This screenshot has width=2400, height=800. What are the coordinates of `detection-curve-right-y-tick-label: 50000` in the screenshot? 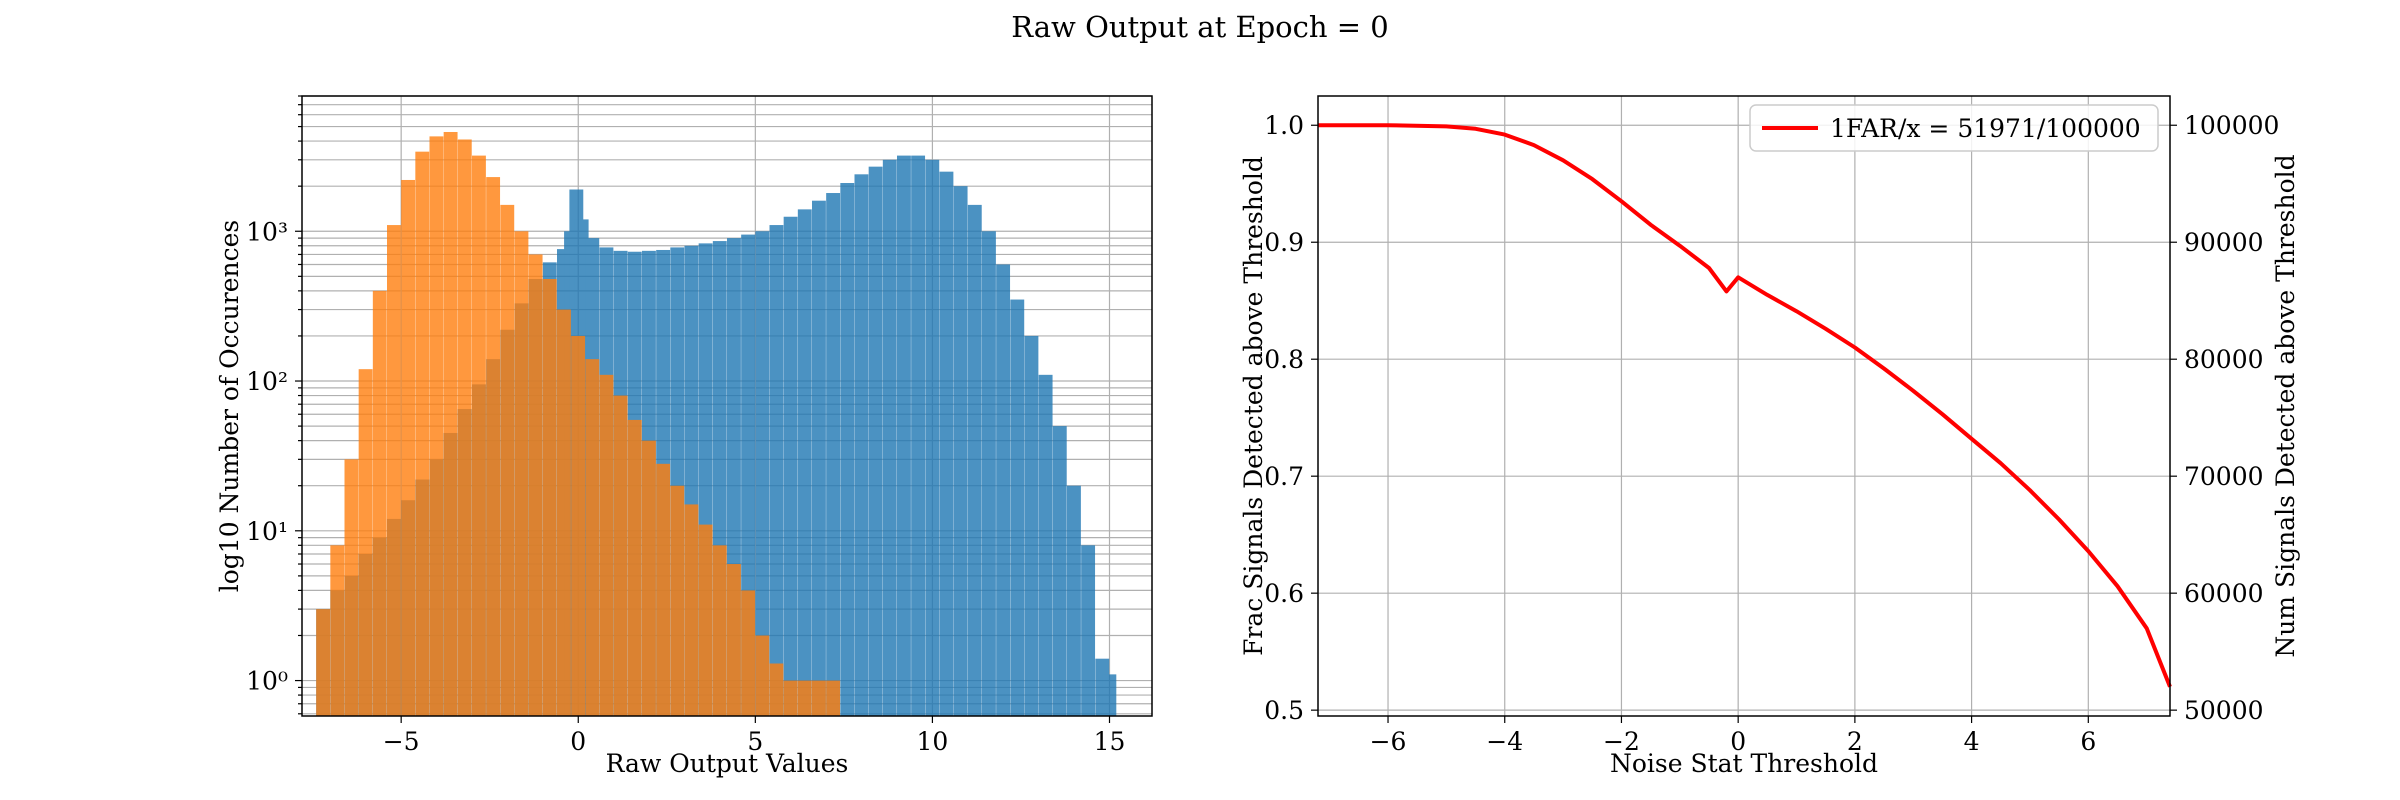 It's located at (2224, 710).